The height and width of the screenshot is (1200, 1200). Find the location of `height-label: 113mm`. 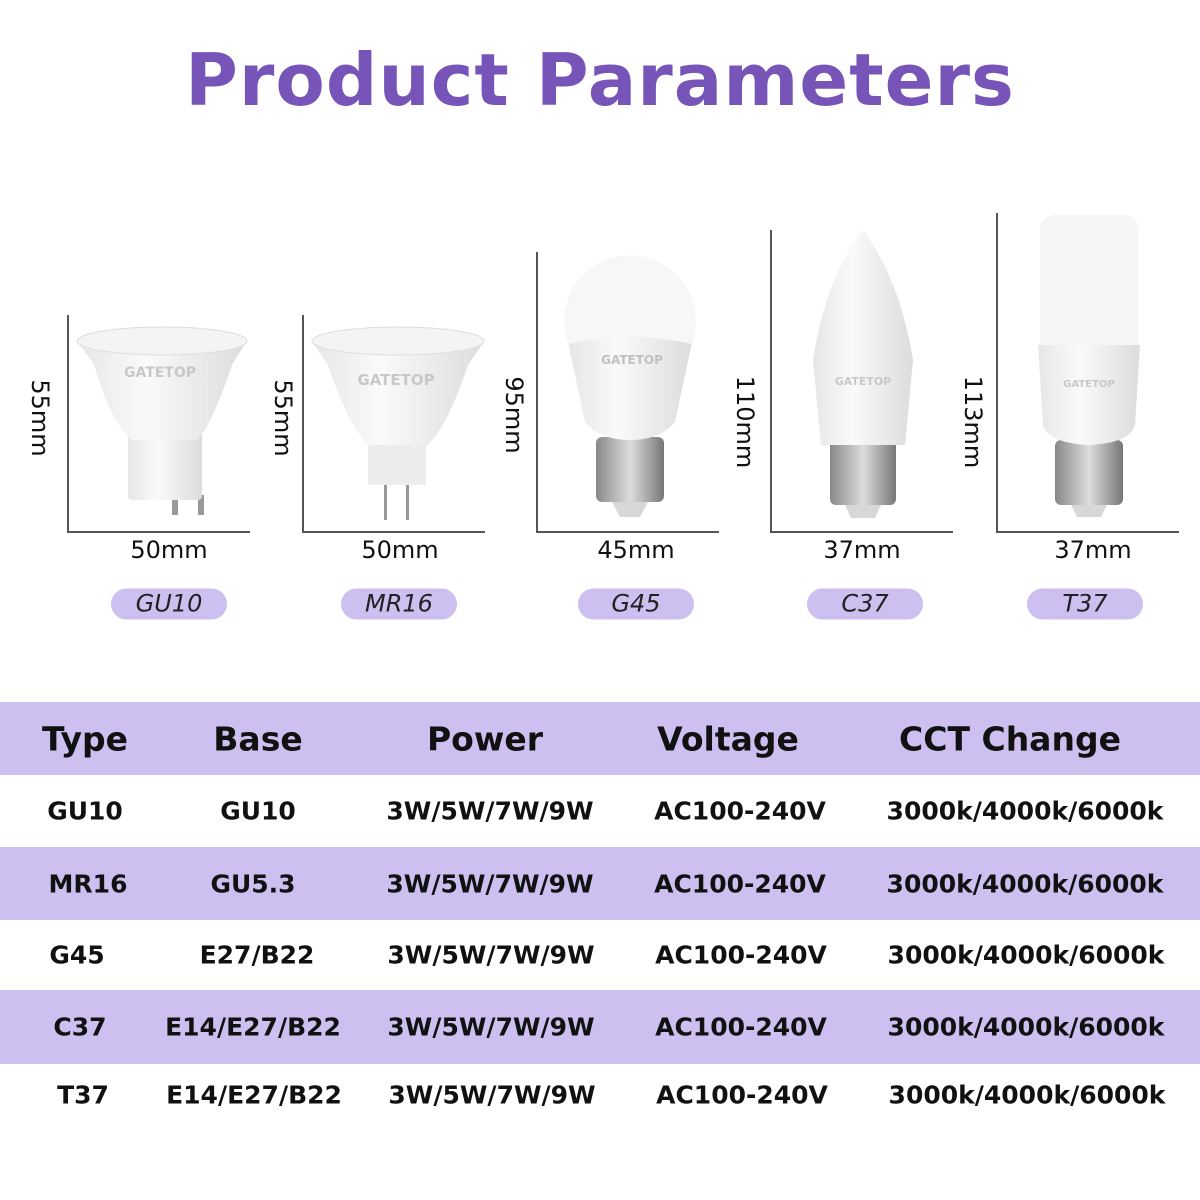

height-label: 113mm is located at coordinates (973, 422).